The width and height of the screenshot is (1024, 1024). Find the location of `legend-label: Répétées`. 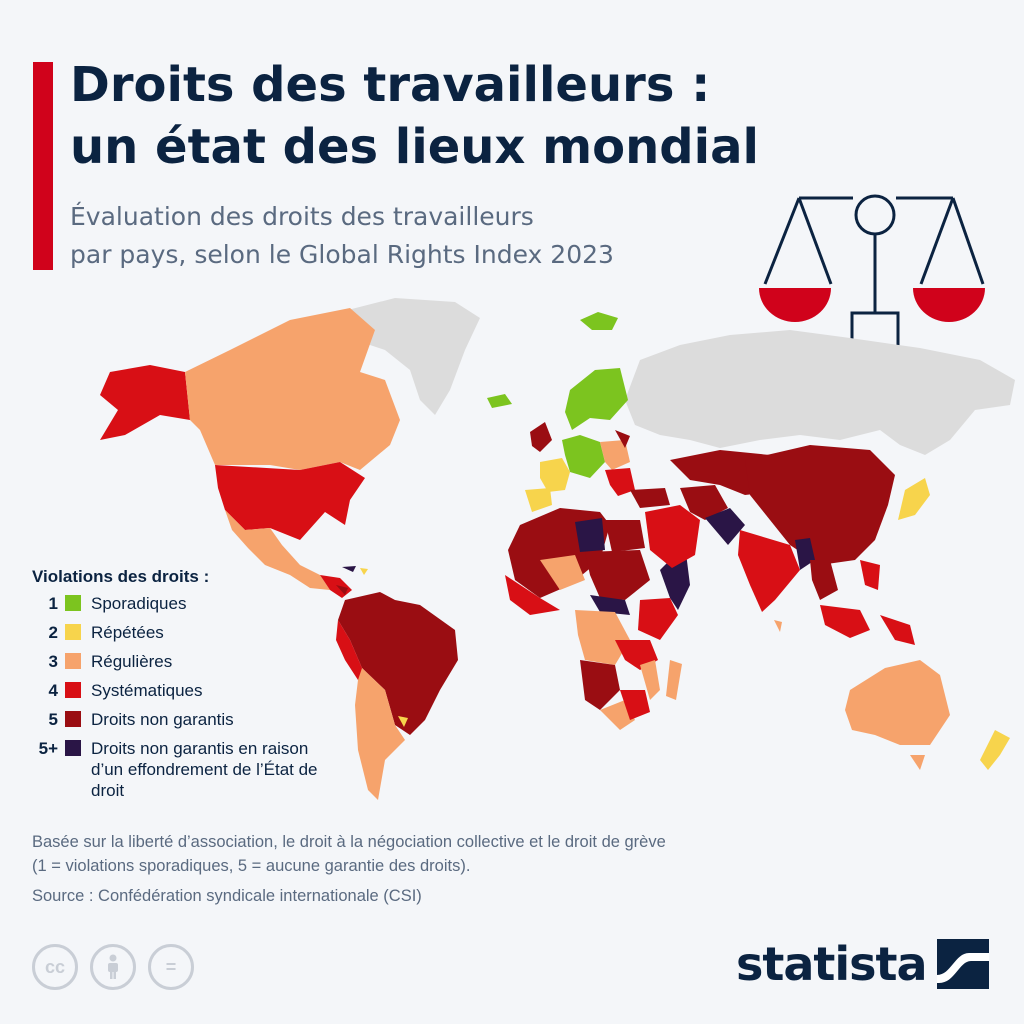

legend-label: Répétées is located at coordinates (127, 632).